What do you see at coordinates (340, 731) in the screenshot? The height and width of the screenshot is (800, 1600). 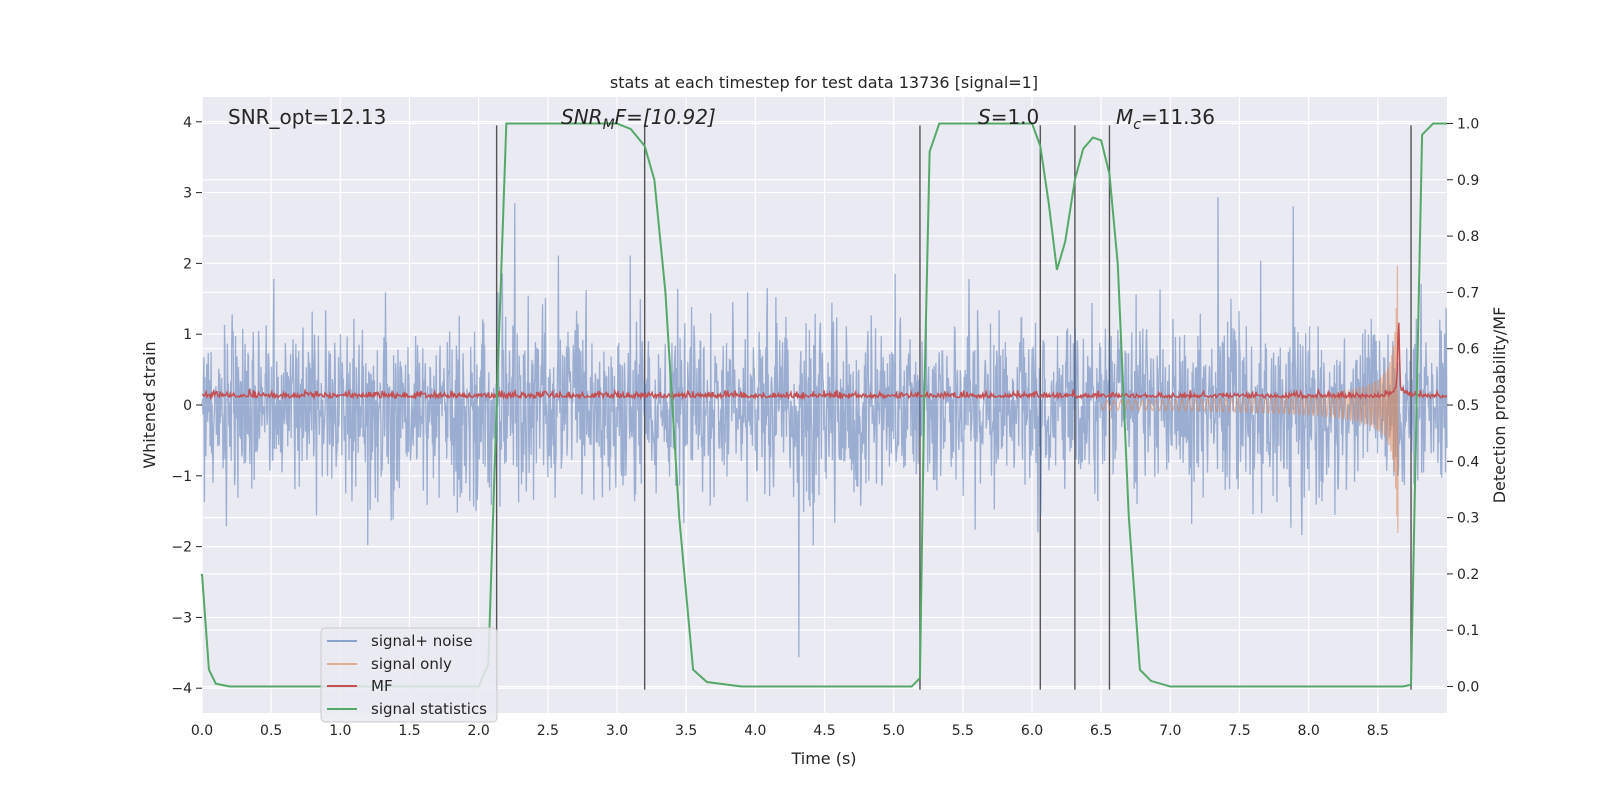 I see `x-tick-label: 1.0` at bounding box center [340, 731].